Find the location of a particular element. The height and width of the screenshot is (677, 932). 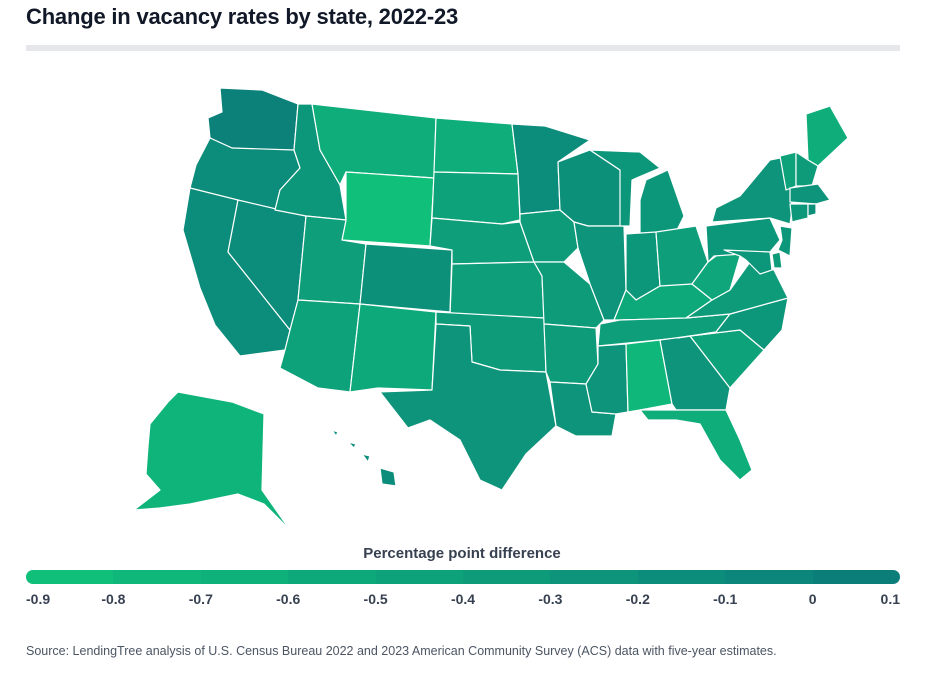

state-co is located at coordinates (406, 278).